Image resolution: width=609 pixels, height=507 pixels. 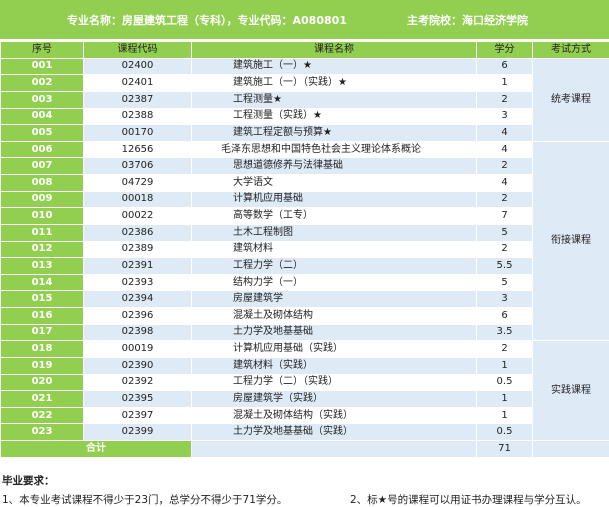 I want to click on row-credit: 0.5, so click(x=504, y=432).